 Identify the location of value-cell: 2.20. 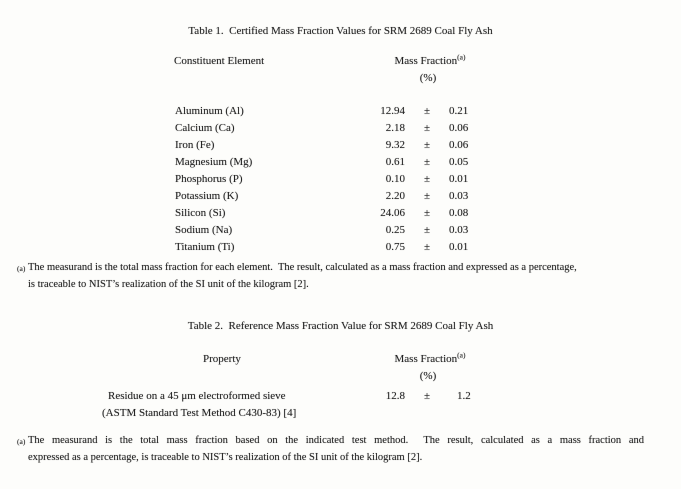
(395, 196).